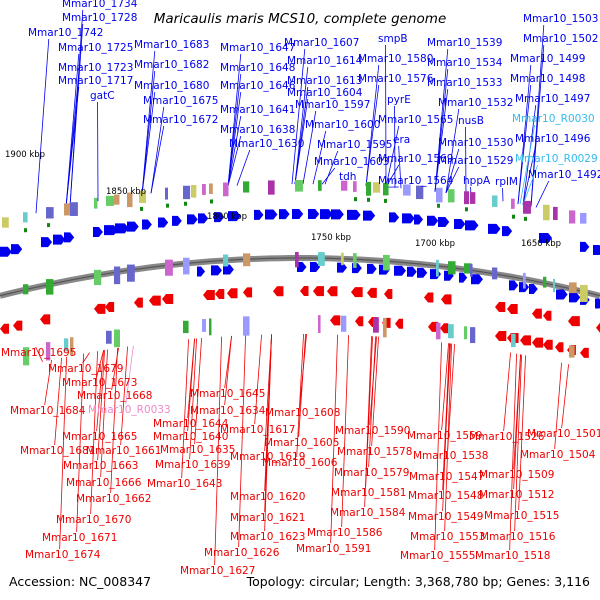 This screenshot has width=600, height=600. What do you see at coordinates (85, 369) in the screenshot?
I see `gene-label: Mmar10_1679` at bounding box center [85, 369].